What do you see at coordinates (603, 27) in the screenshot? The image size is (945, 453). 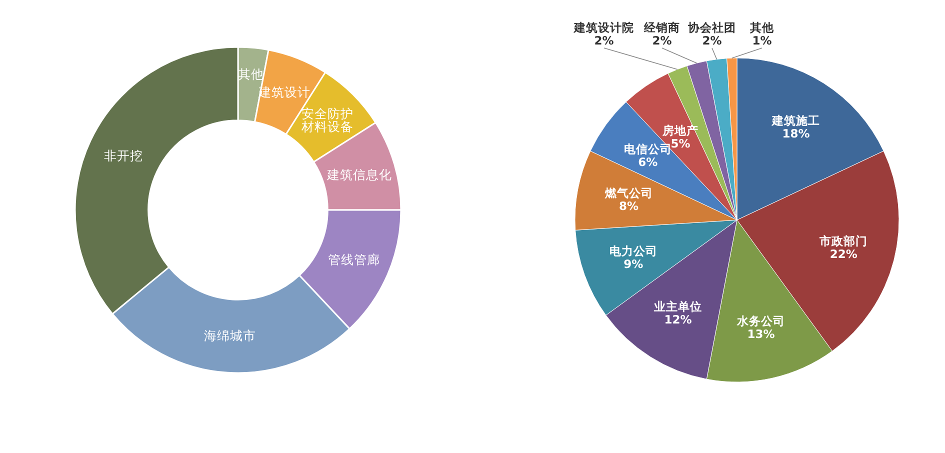 I see `slice-label: 建筑设计院` at bounding box center [603, 27].